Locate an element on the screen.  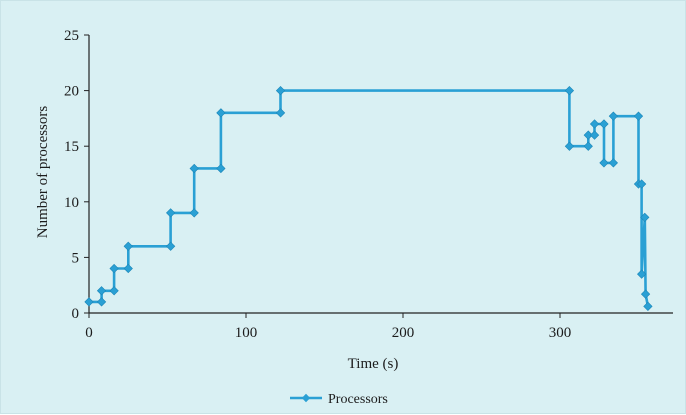
legend: Processors is located at coordinates (339, 399).